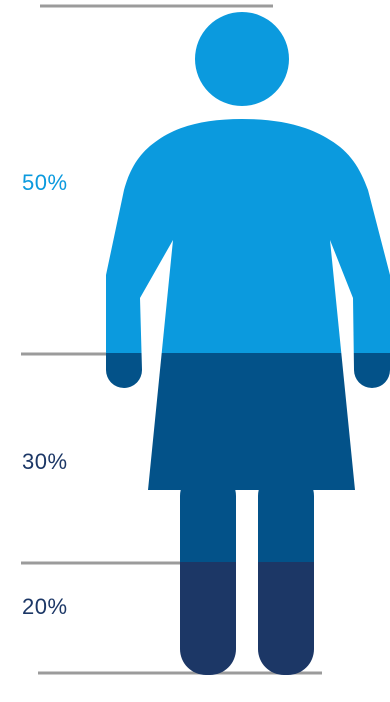 The width and height of the screenshot is (390, 702). Describe the element at coordinates (45, 606) in the screenshot. I see `segment-label-bottom: 20%` at that location.